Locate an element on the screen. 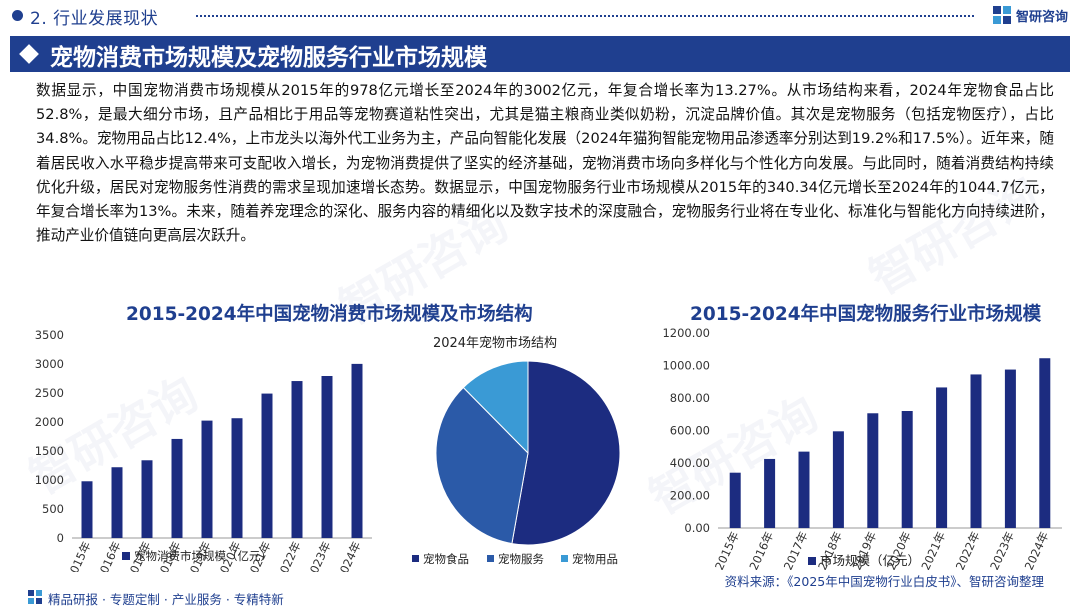 The image size is (1080, 608). y-tick-label: 2000 is located at coordinates (49, 422).